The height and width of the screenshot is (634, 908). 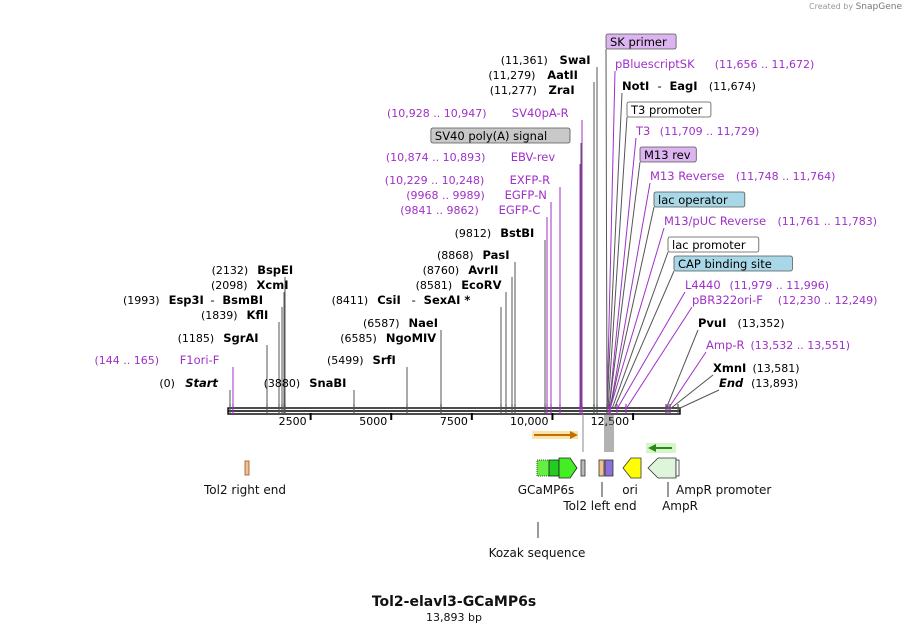 I want to click on site-name: SwaI, so click(x=575, y=60).